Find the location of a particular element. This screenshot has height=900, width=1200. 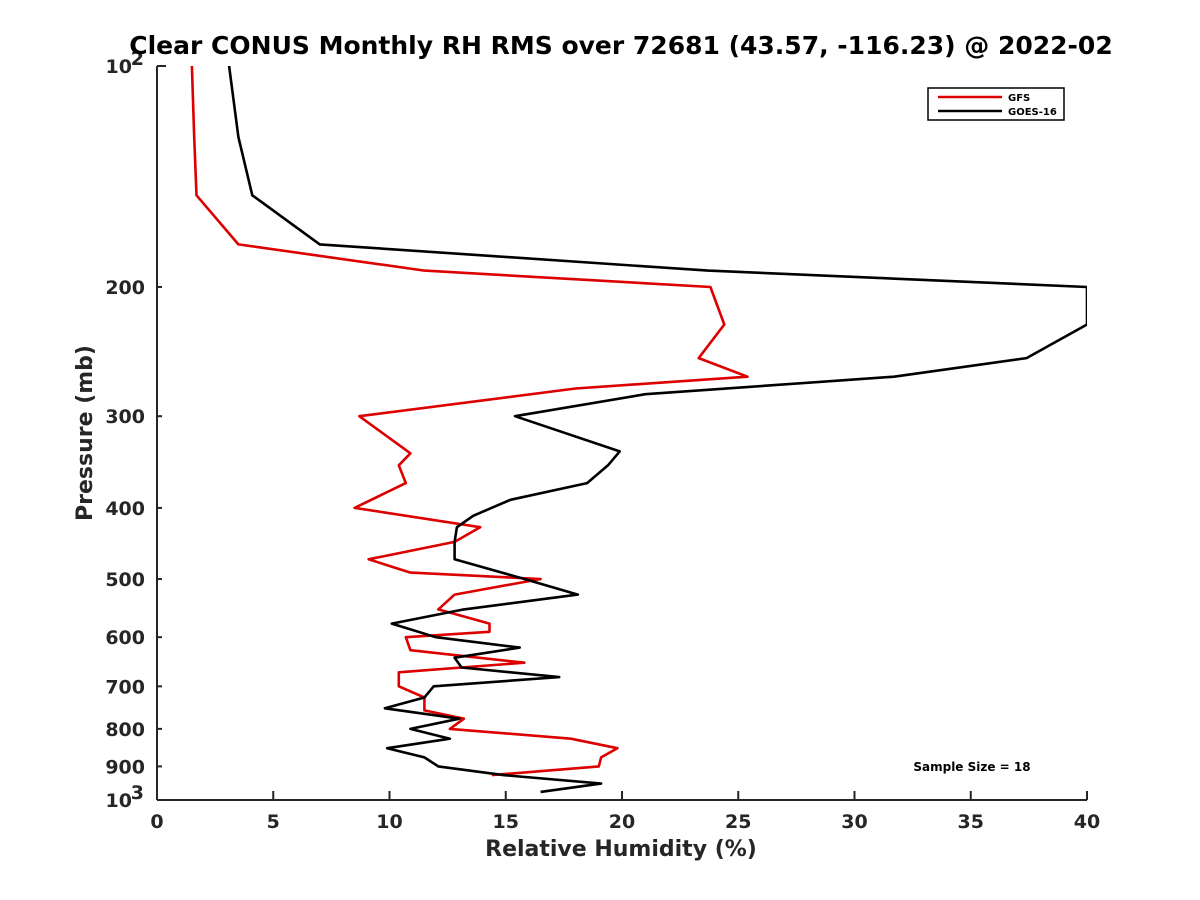

x-tick-label: 30 is located at coordinates (854, 822).